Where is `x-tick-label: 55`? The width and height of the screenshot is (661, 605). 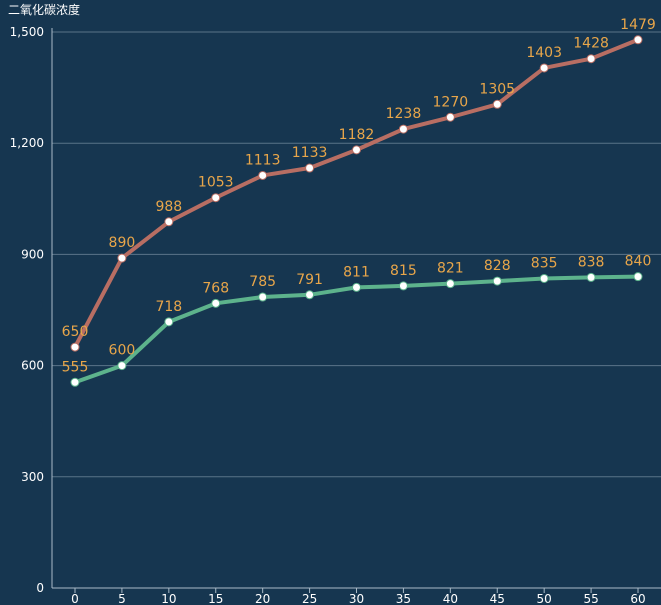 x-tick-label: 55 is located at coordinates (590, 598).